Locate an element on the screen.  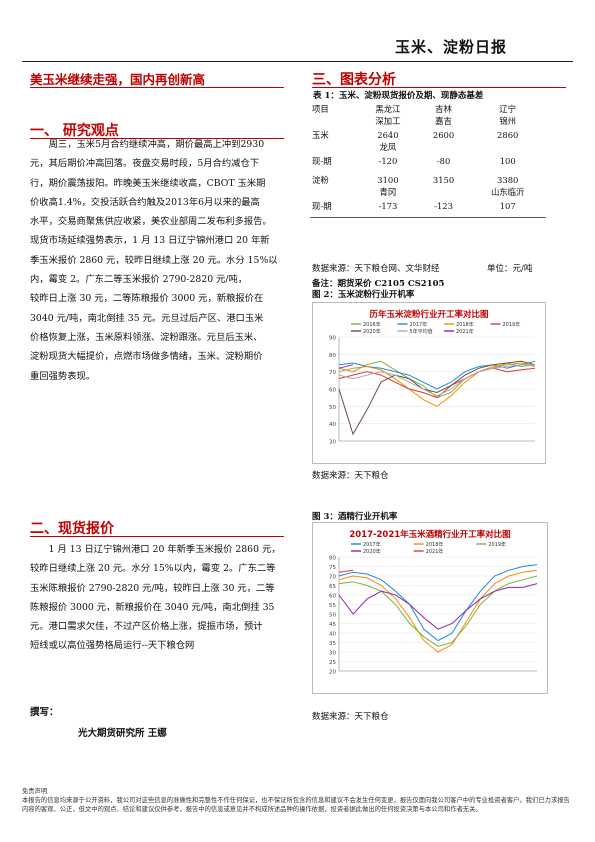
section-3-title: 三、图表分析 is located at coordinates (354, 80).